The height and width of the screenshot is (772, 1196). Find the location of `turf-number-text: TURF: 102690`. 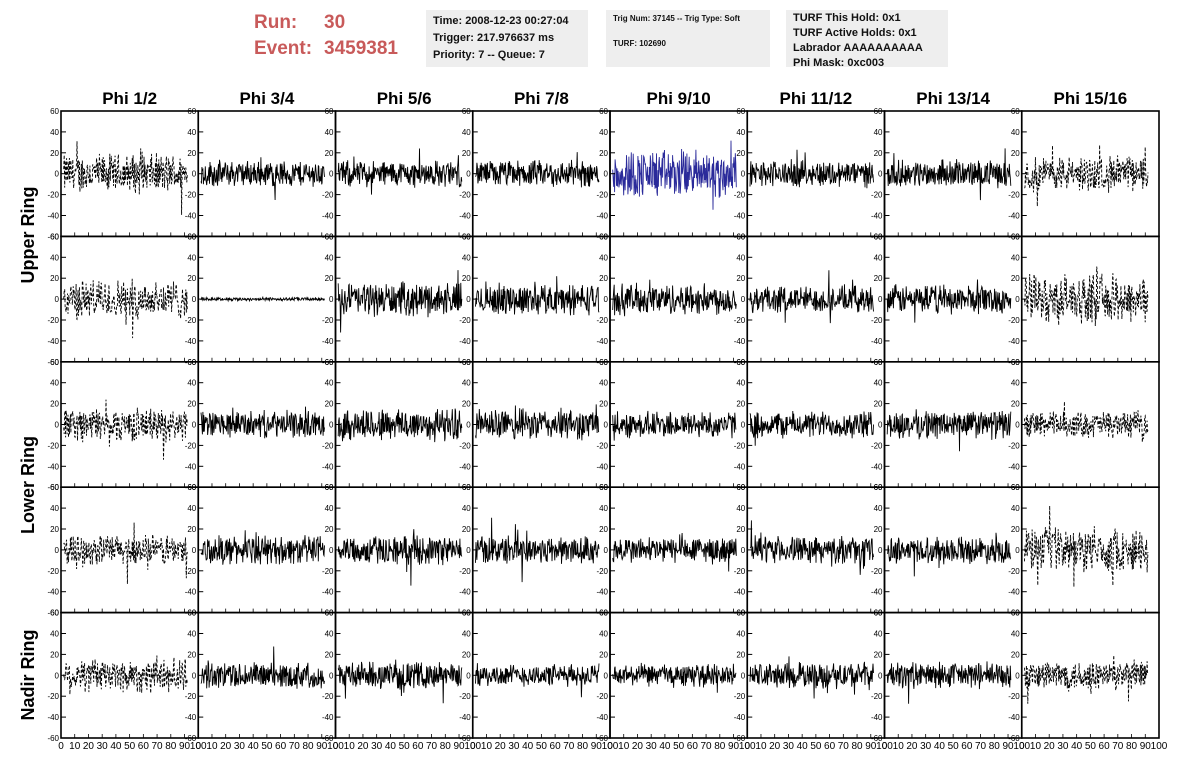

turf-number-text: TURF: 102690 is located at coordinates (639, 43).